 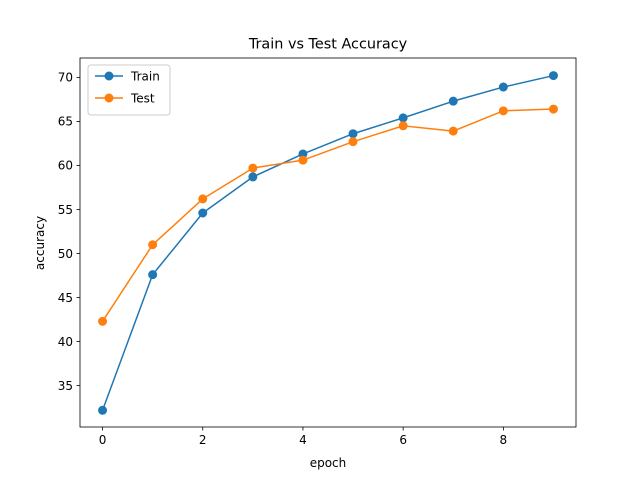 What do you see at coordinates (328, 463) in the screenshot?
I see `x-axis-label: epoch` at bounding box center [328, 463].